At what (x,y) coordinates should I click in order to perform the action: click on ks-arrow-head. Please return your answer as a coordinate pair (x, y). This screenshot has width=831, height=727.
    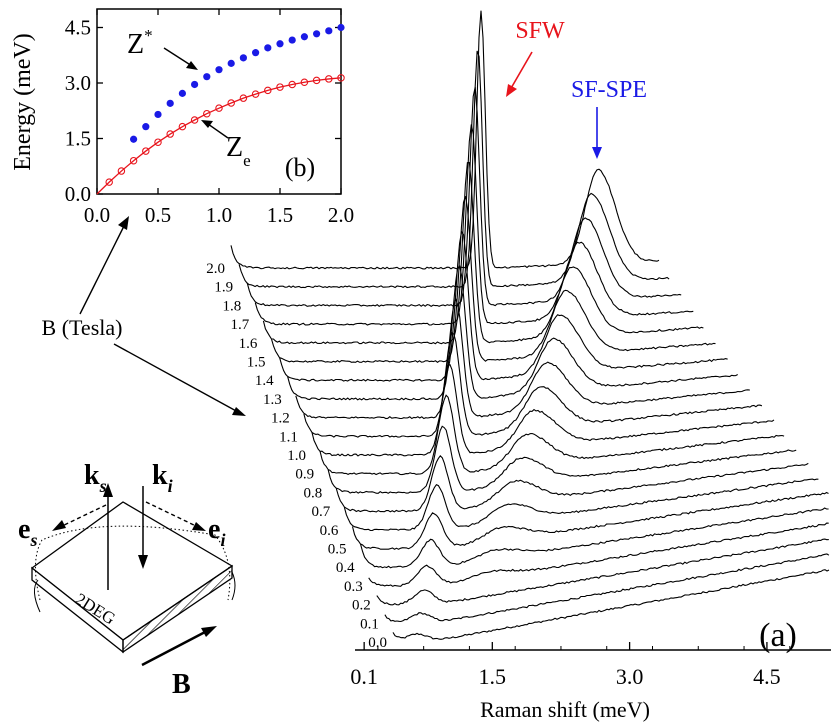
    Looking at the image, I should click on (108, 490).